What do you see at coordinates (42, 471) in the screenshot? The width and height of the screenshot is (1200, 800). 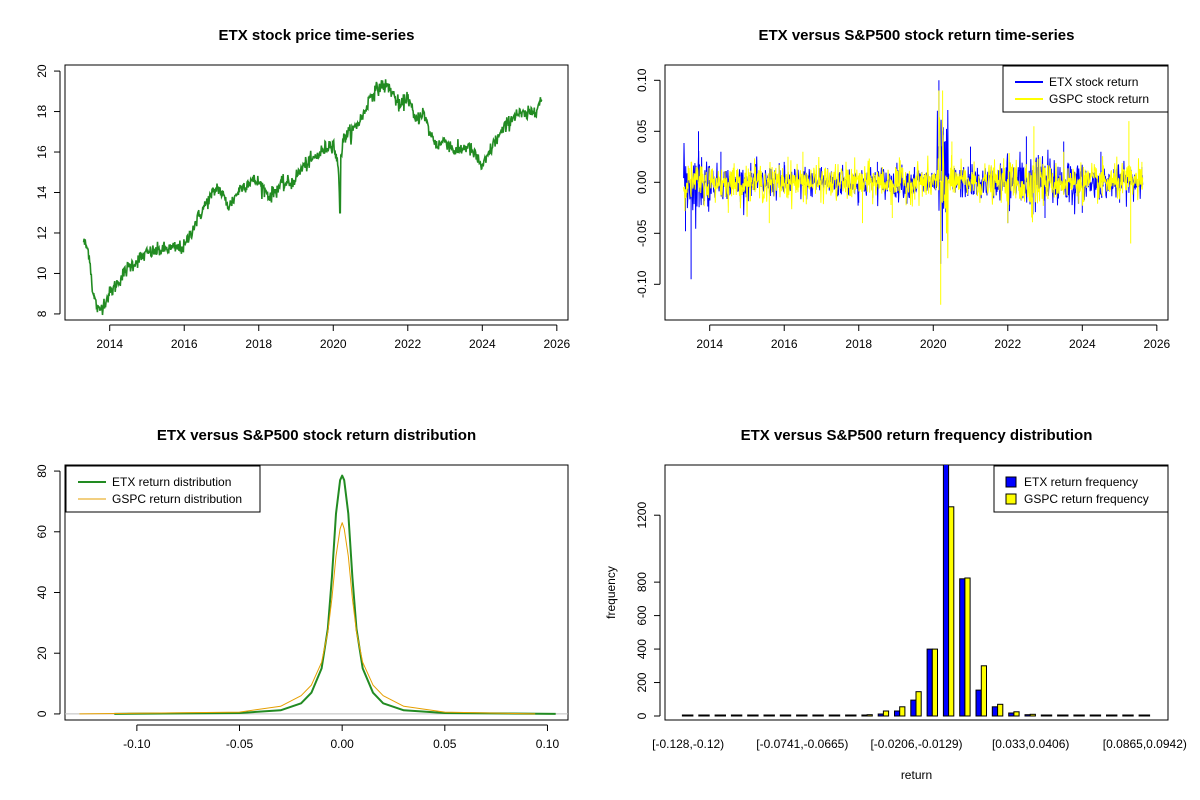 I see `y-tick-label: 80` at bounding box center [42, 471].